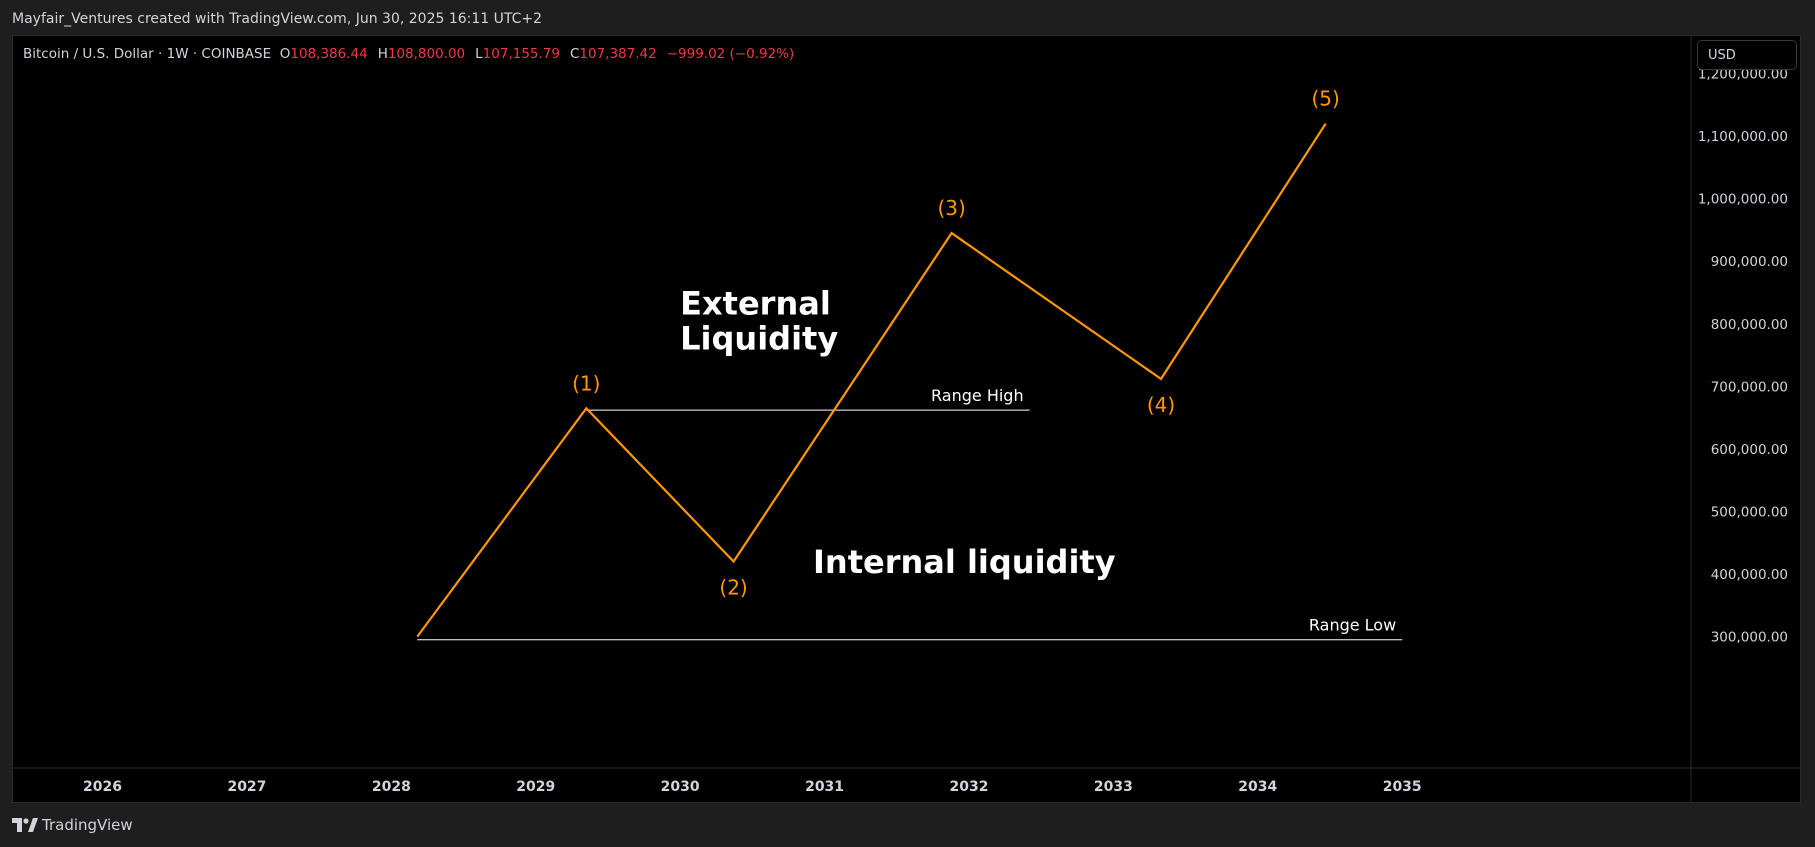 Image resolution: width=1815 pixels, height=847 pixels. Describe the element at coordinates (1743, 200) in the screenshot. I see `y-tick-label: 1,000,000.00` at that location.